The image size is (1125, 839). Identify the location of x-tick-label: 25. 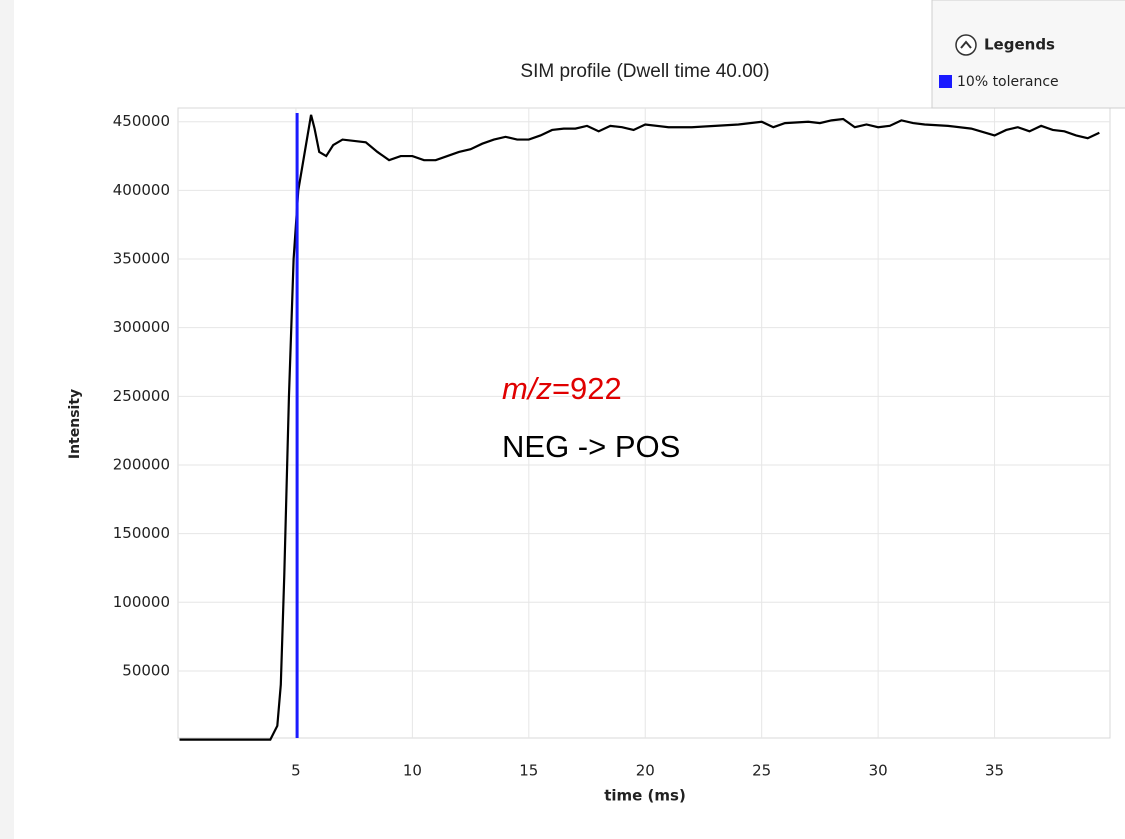
(761, 771).